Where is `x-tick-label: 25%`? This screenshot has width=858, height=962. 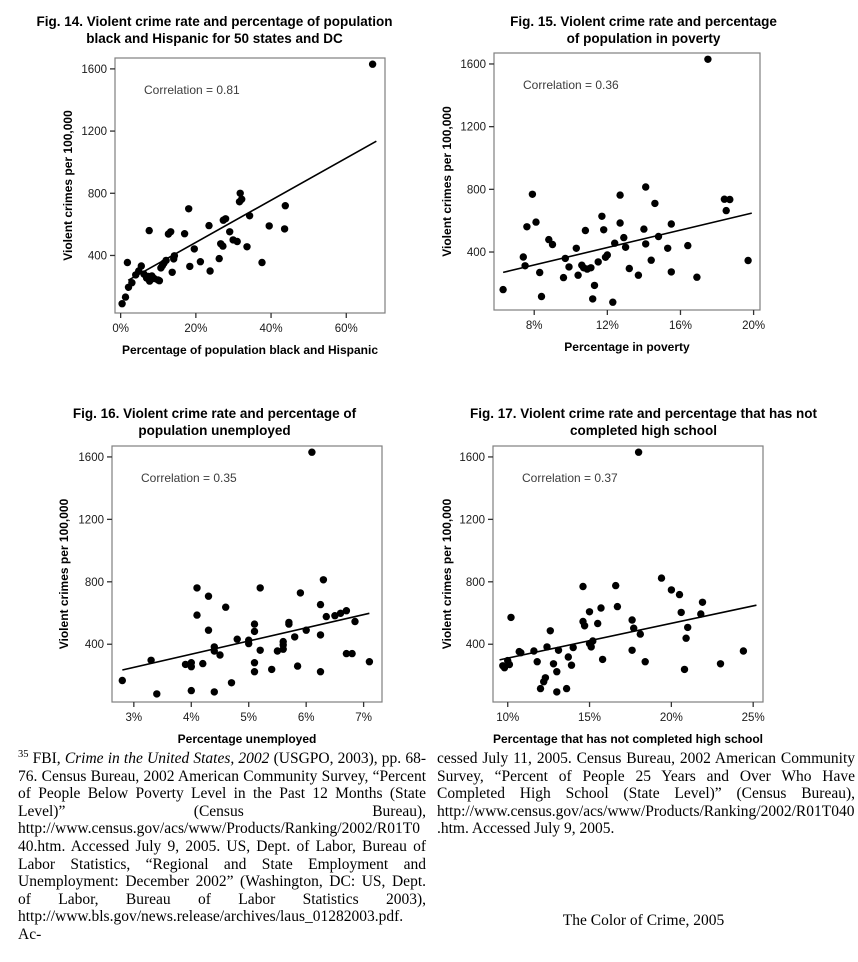 x-tick-label: 25% is located at coordinates (753, 718).